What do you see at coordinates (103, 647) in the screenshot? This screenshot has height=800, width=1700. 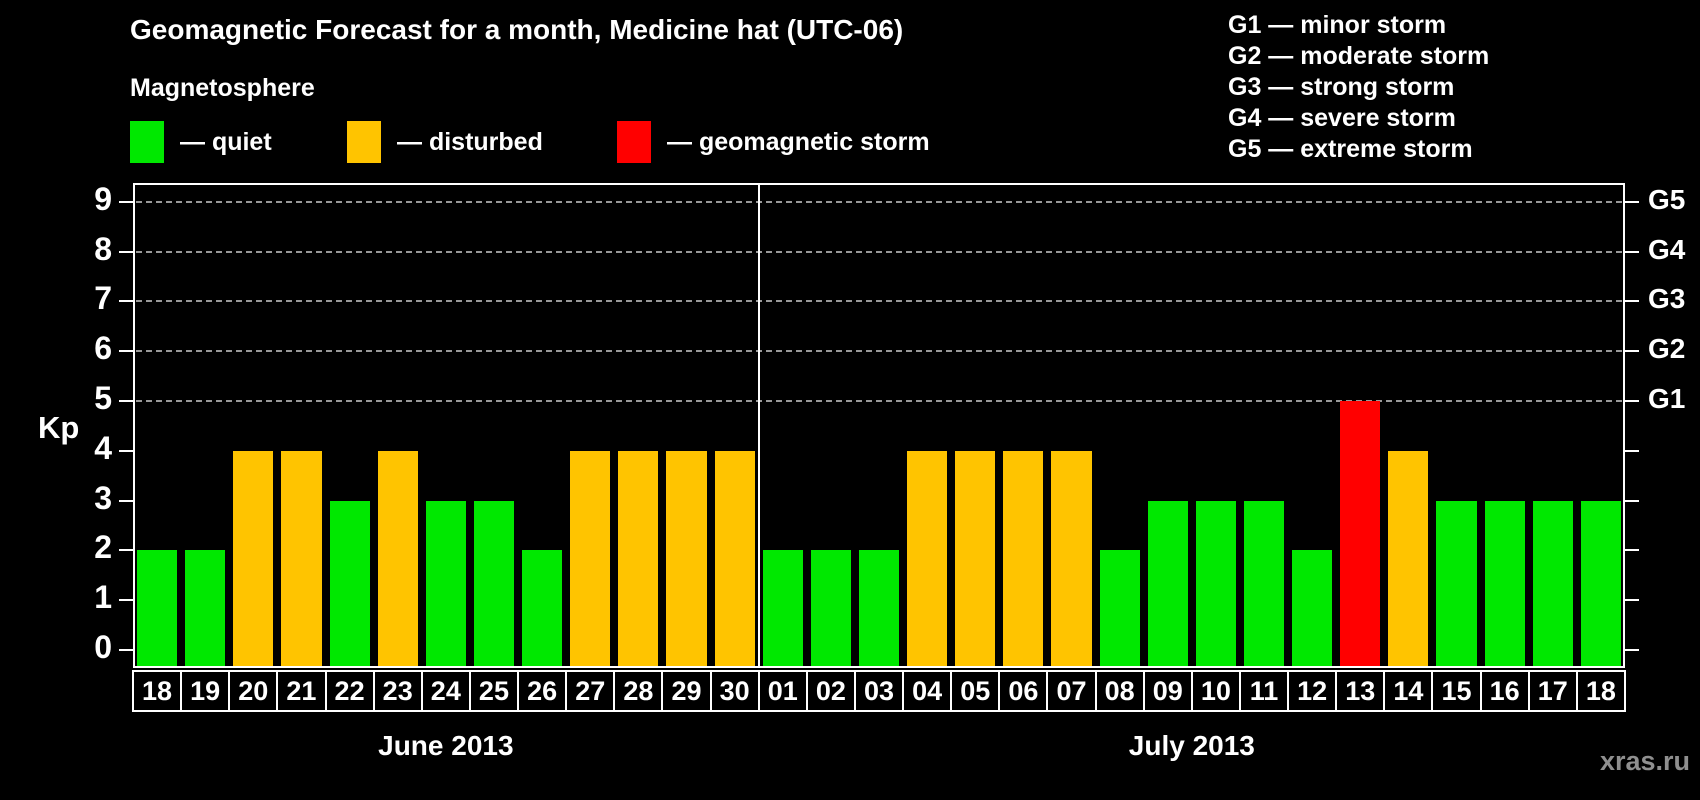 I see `kp-tick-label: 0` at bounding box center [103, 647].